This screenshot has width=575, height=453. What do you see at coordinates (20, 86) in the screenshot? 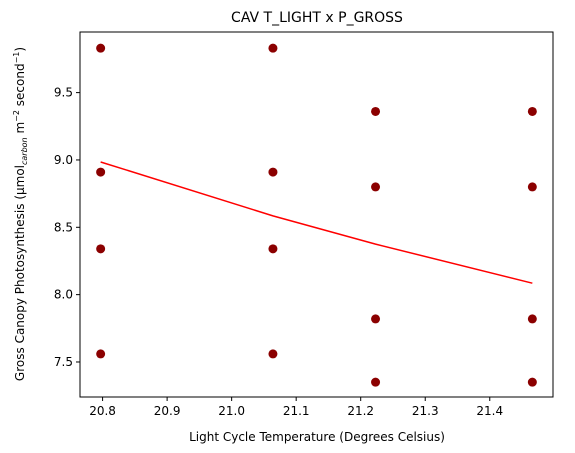
I see `y-axis-label-middle2: second` at bounding box center [20, 86].